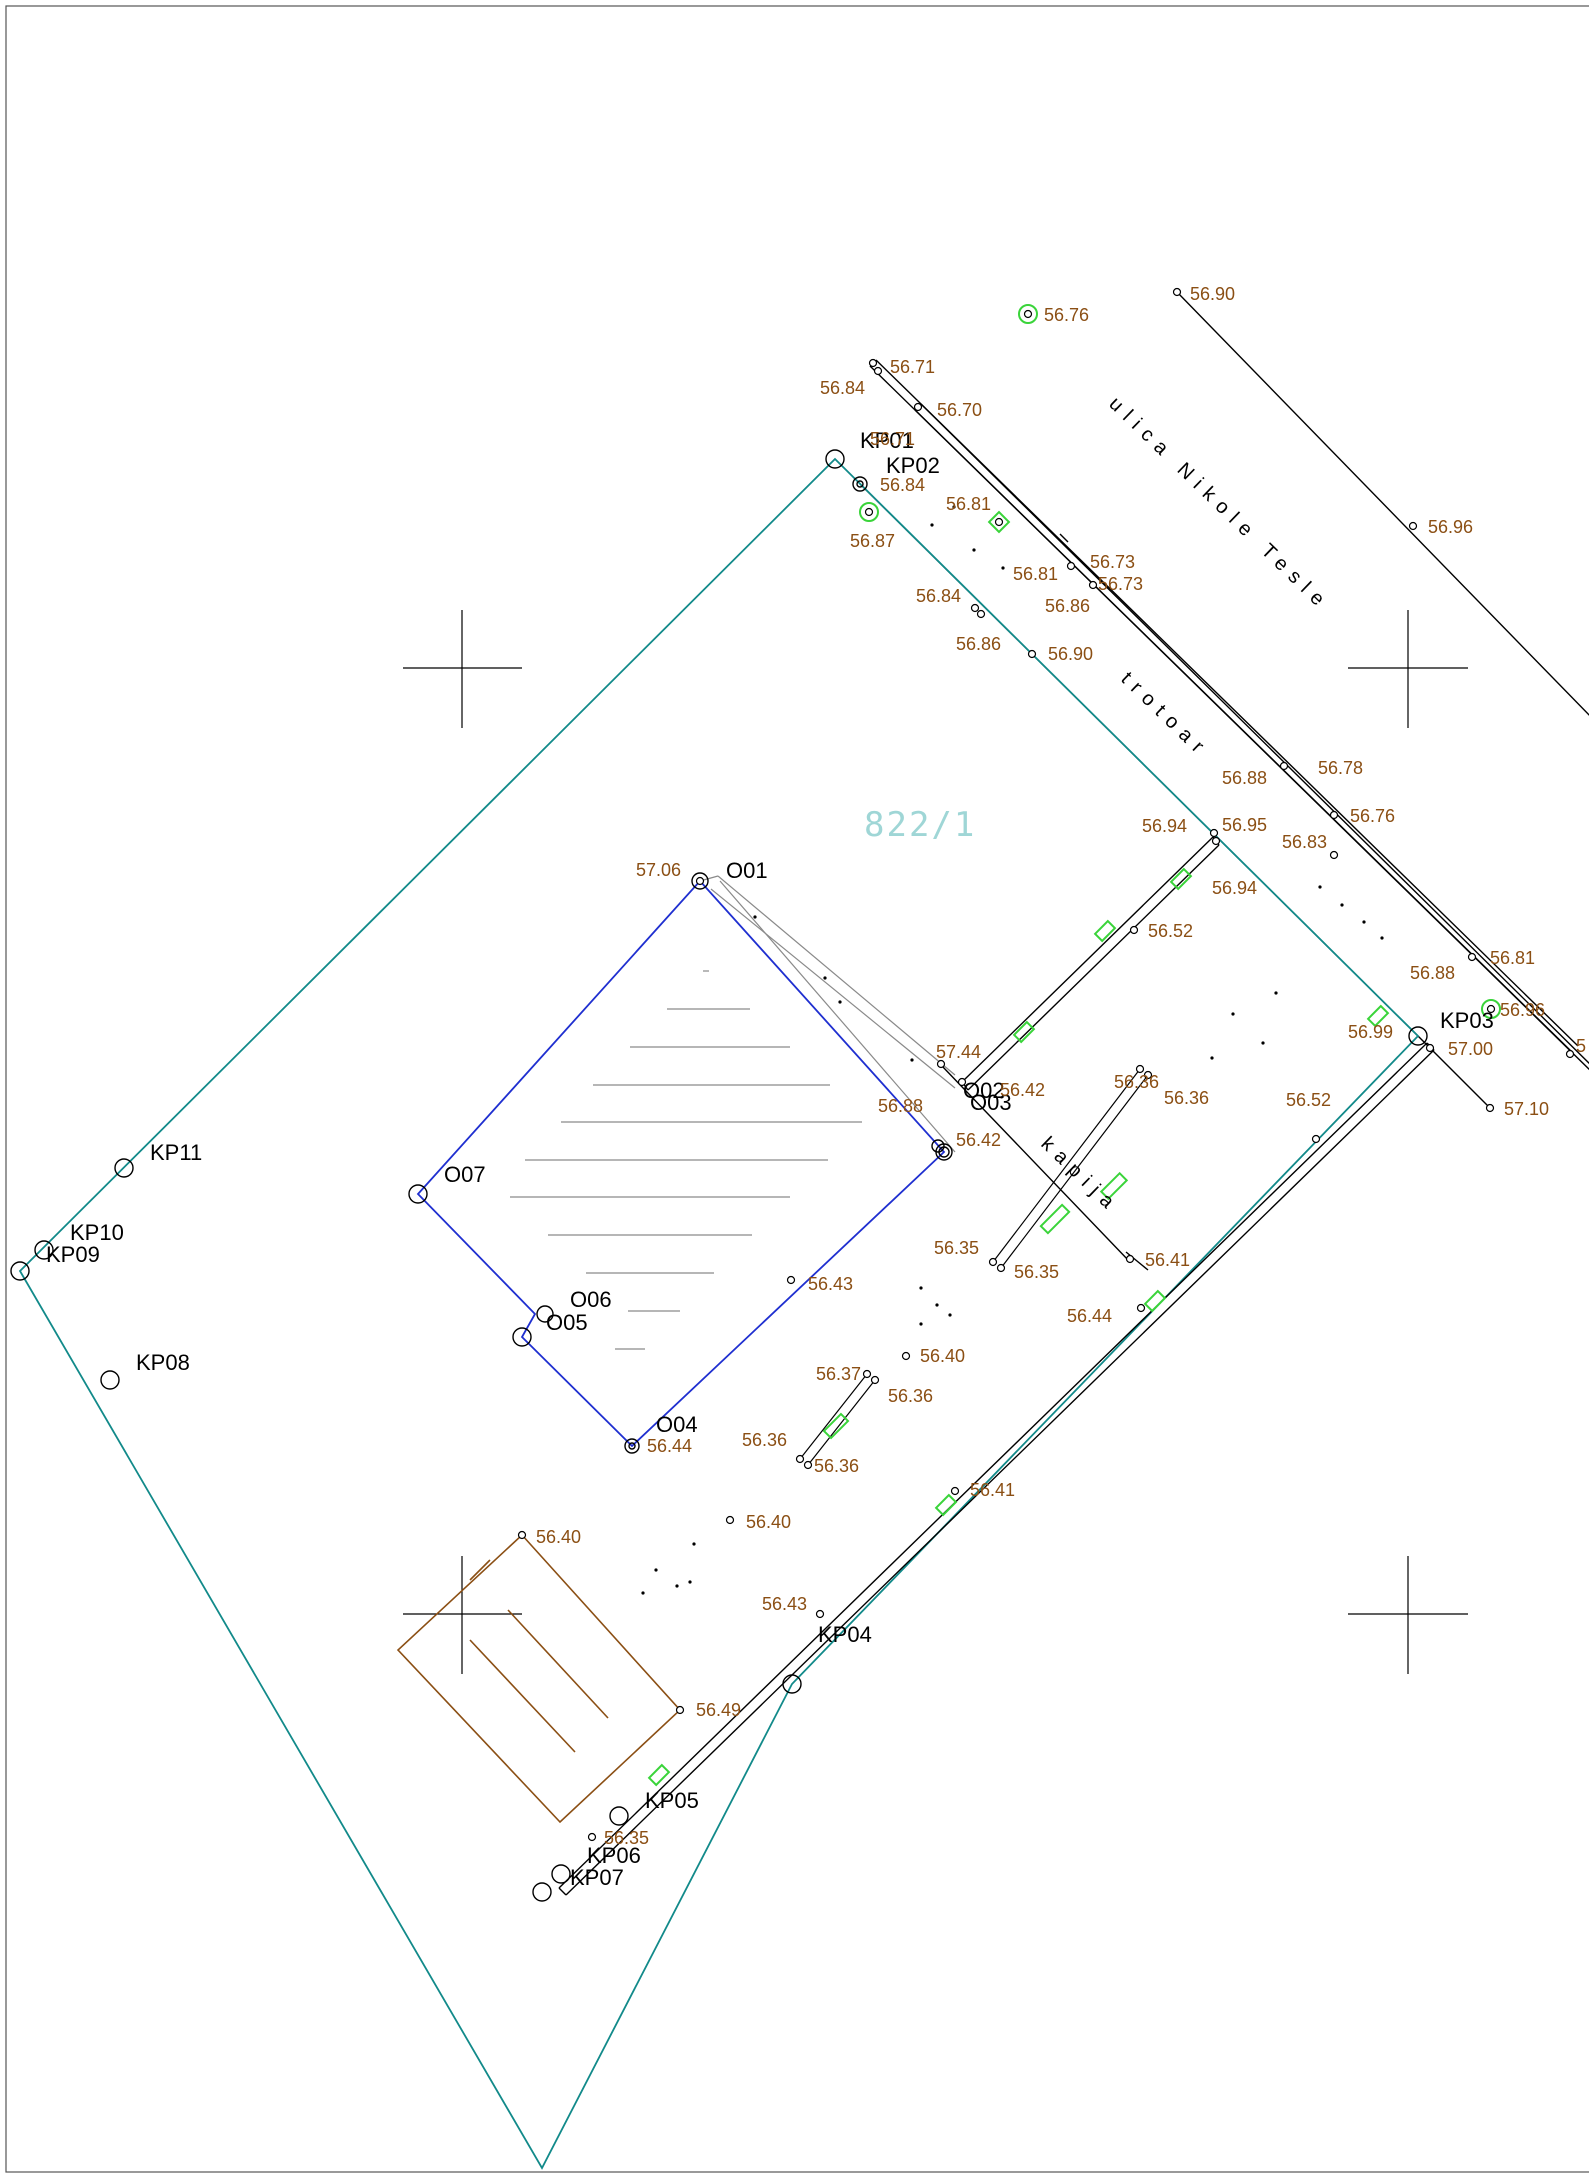 The height and width of the screenshot is (2178, 1589). I want to click on point-label-o06: O06, so click(591, 1299).